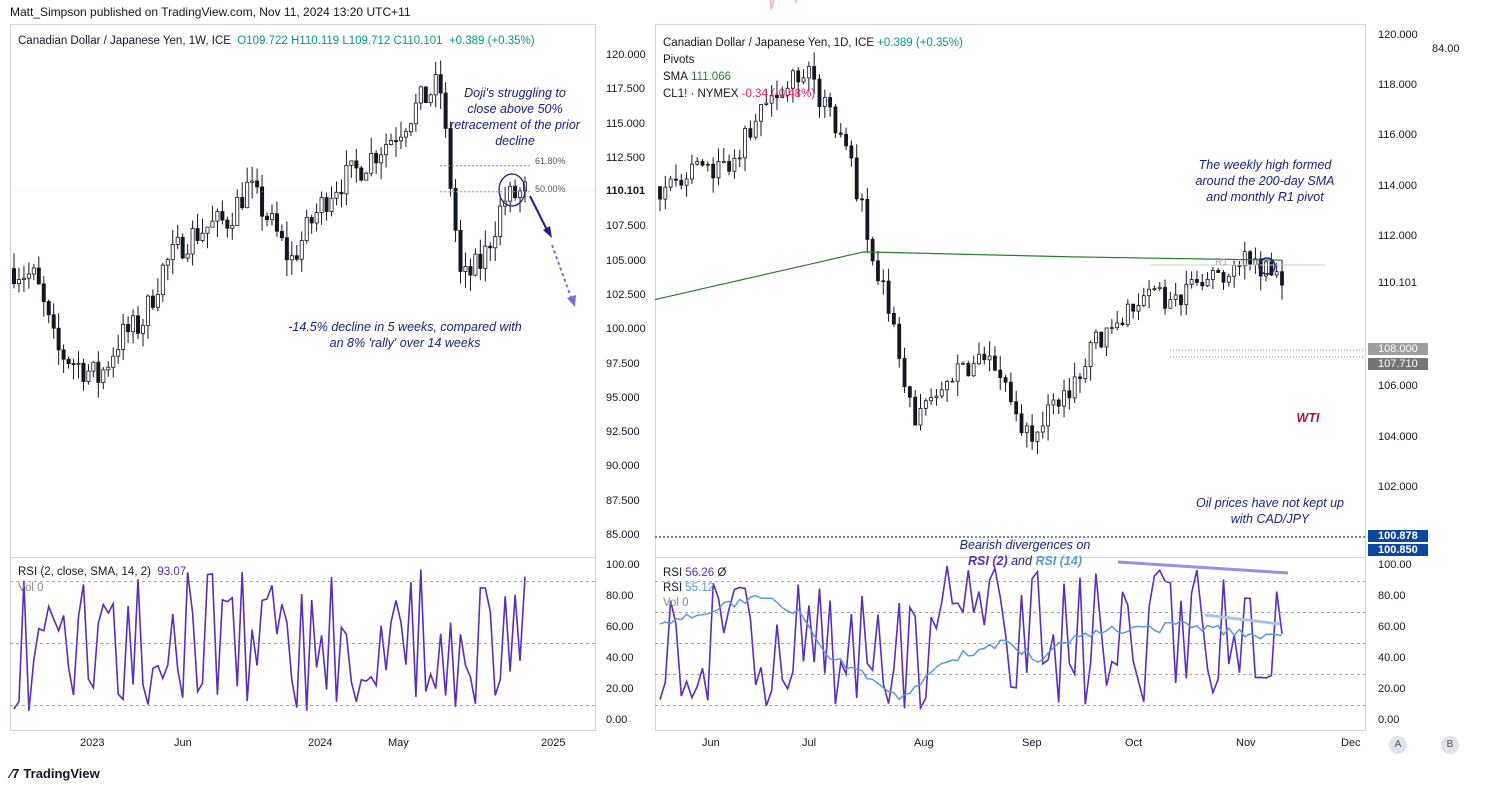  What do you see at coordinates (620, 596) in the screenshot?
I see `left-rsi-tick: 80.00` at bounding box center [620, 596].